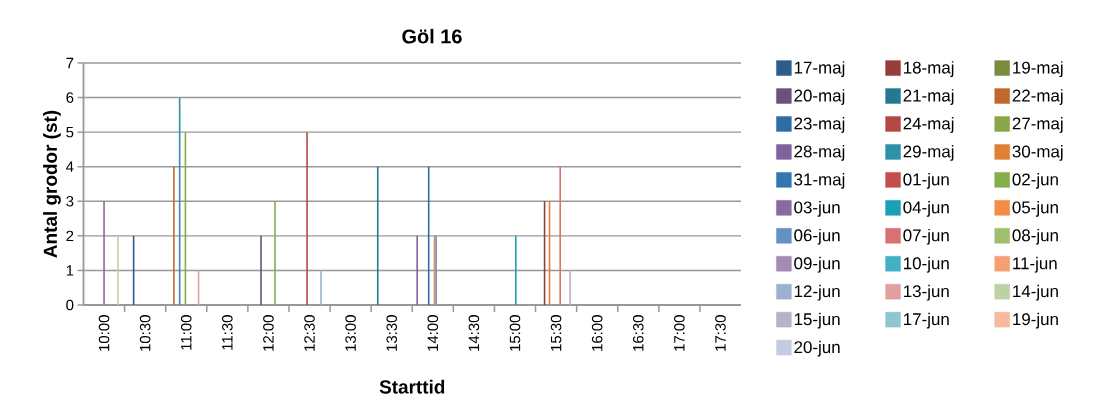  I want to click on legend-label: 17-jun, so click(926, 320).